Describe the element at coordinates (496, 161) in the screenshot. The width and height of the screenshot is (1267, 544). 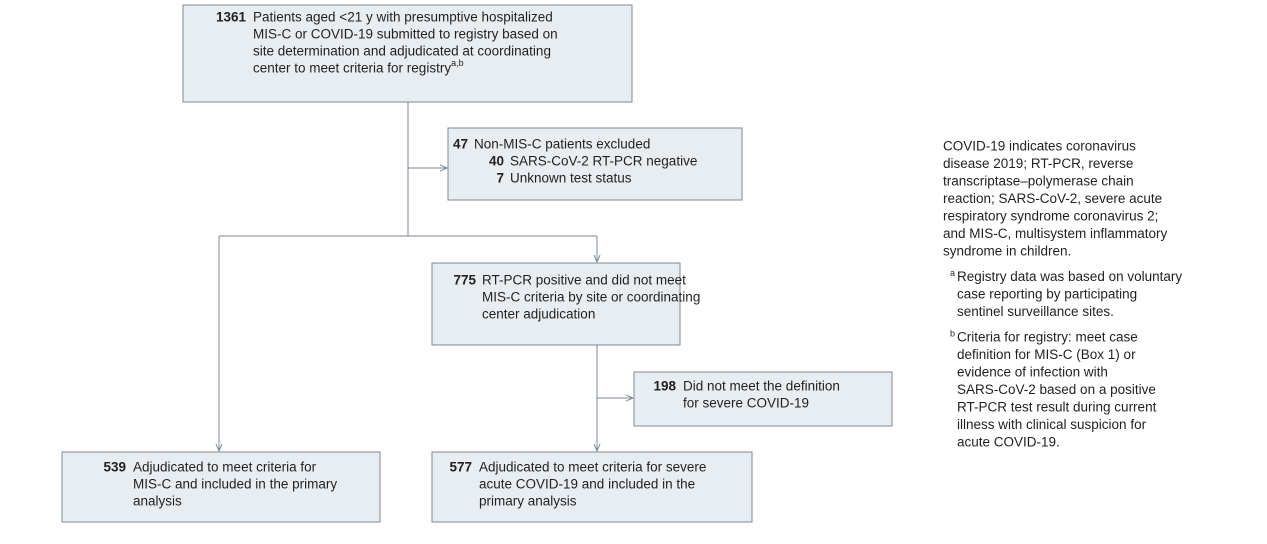
I see `sub-count: 40` at that location.